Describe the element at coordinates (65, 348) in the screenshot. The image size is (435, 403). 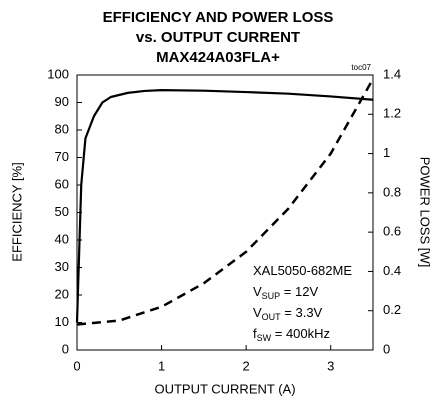
I see `y-tick-label: 0` at that location.